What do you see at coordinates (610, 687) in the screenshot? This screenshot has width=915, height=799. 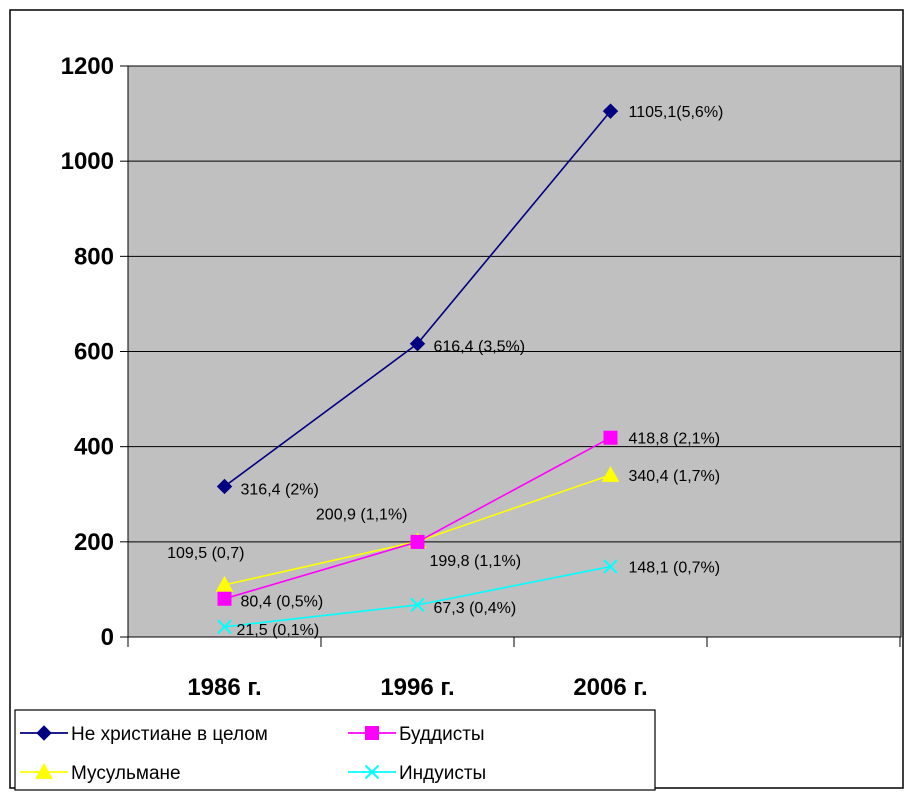 I see `x-tick-label: 2006 г.` at bounding box center [610, 687].